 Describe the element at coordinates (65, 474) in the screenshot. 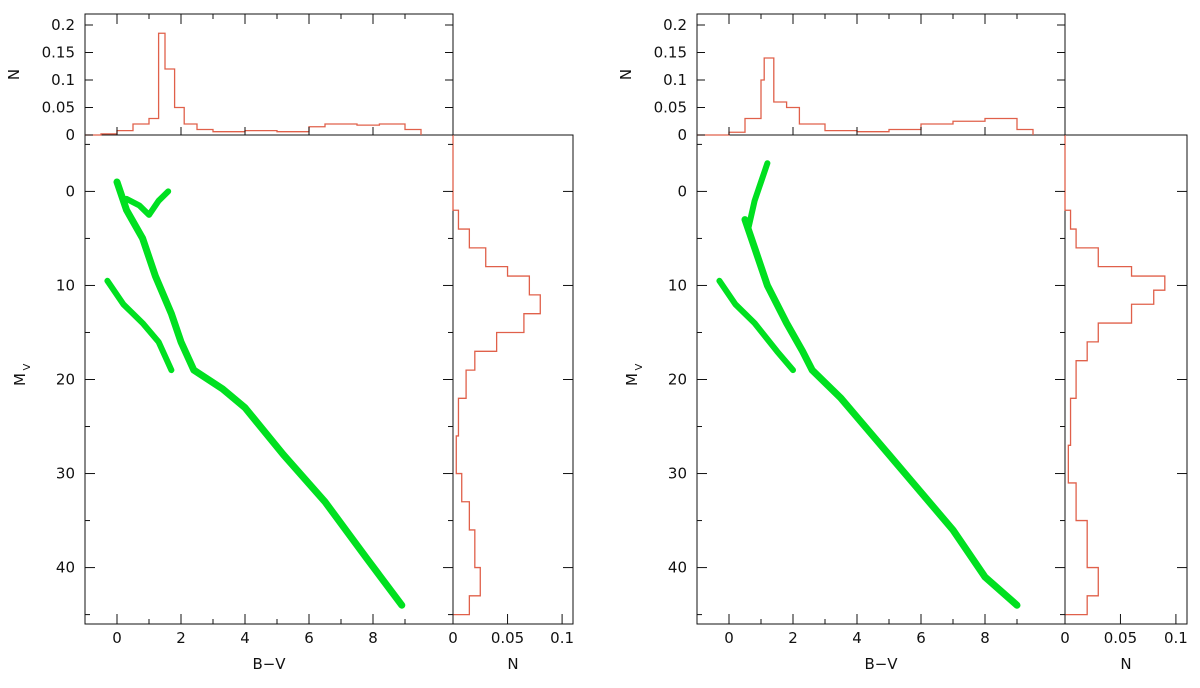

I see `y-tick-label: 30` at that location.